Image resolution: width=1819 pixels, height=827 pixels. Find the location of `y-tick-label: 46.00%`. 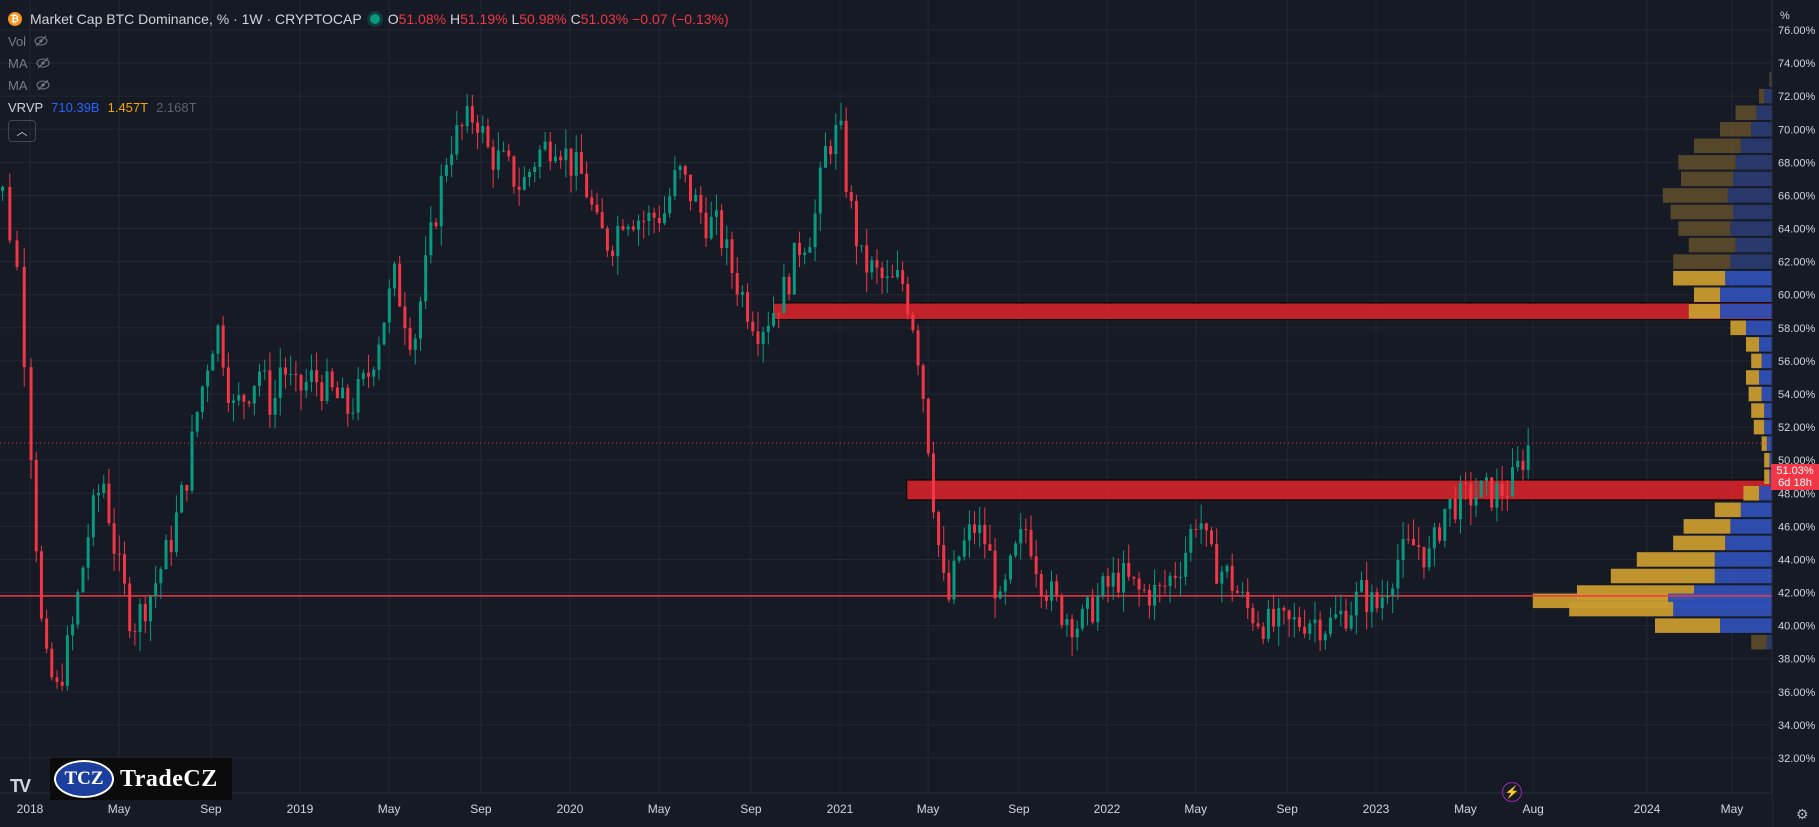

y-tick-label: 46.00% is located at coordinates (1797, 527).